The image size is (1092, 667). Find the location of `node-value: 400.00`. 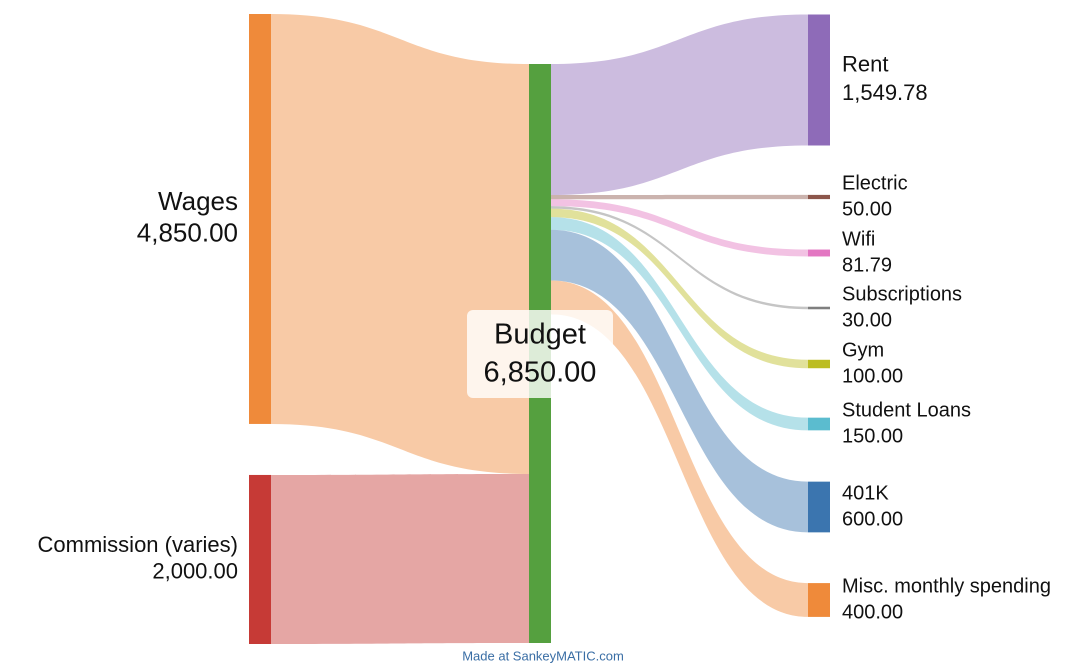

node-value: 400.00 is located at coordinates (872, 612).